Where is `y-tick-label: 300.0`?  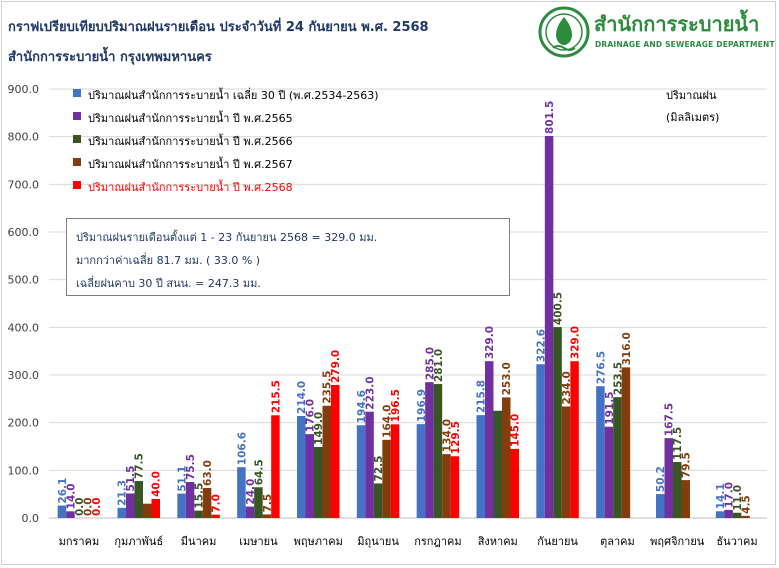 y-tick-label: 300.0 is located at coordinates (24, 375).